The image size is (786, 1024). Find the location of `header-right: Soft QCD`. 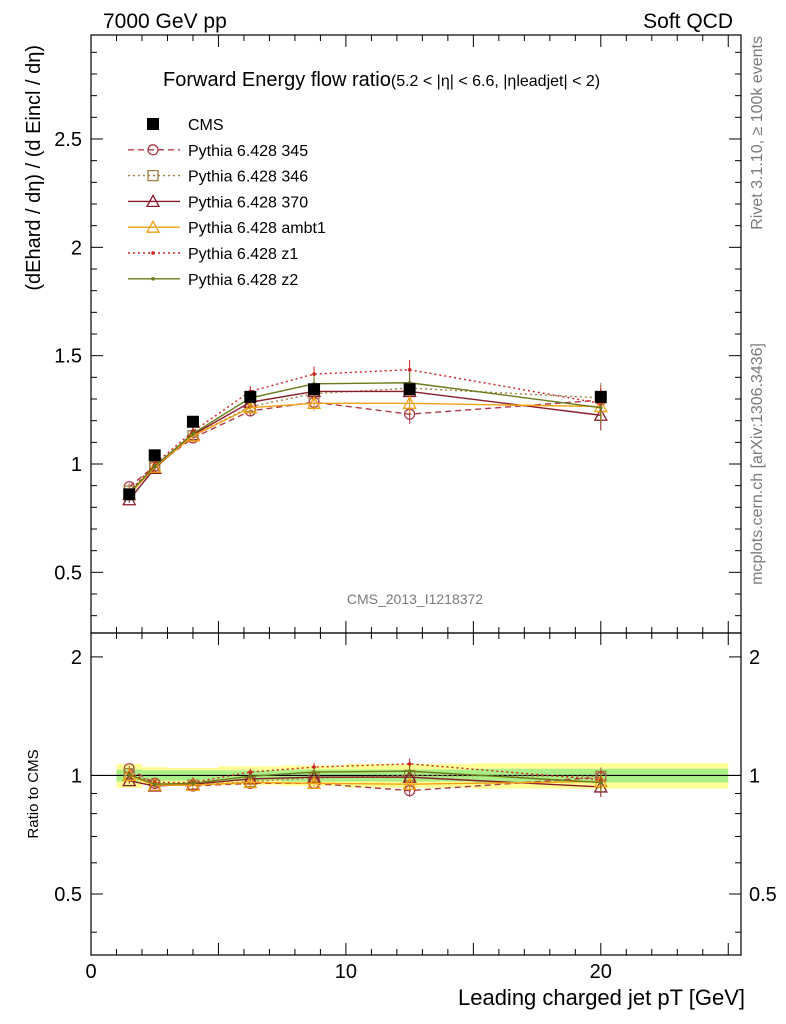

header-right: Soft QCD is located at coordinates (688, 21).